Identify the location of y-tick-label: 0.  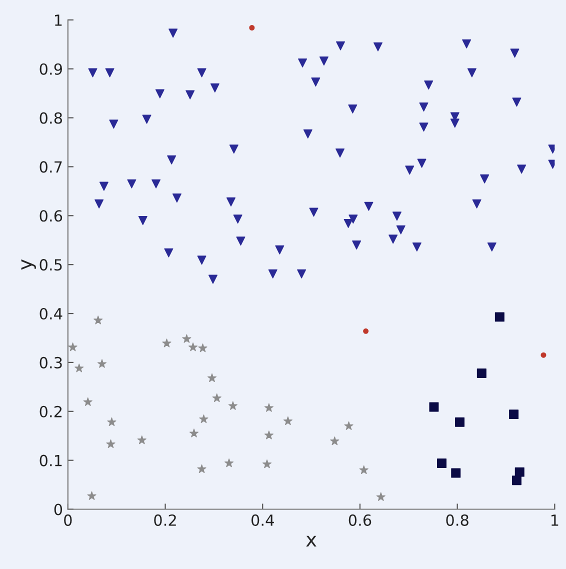
(58, 510).